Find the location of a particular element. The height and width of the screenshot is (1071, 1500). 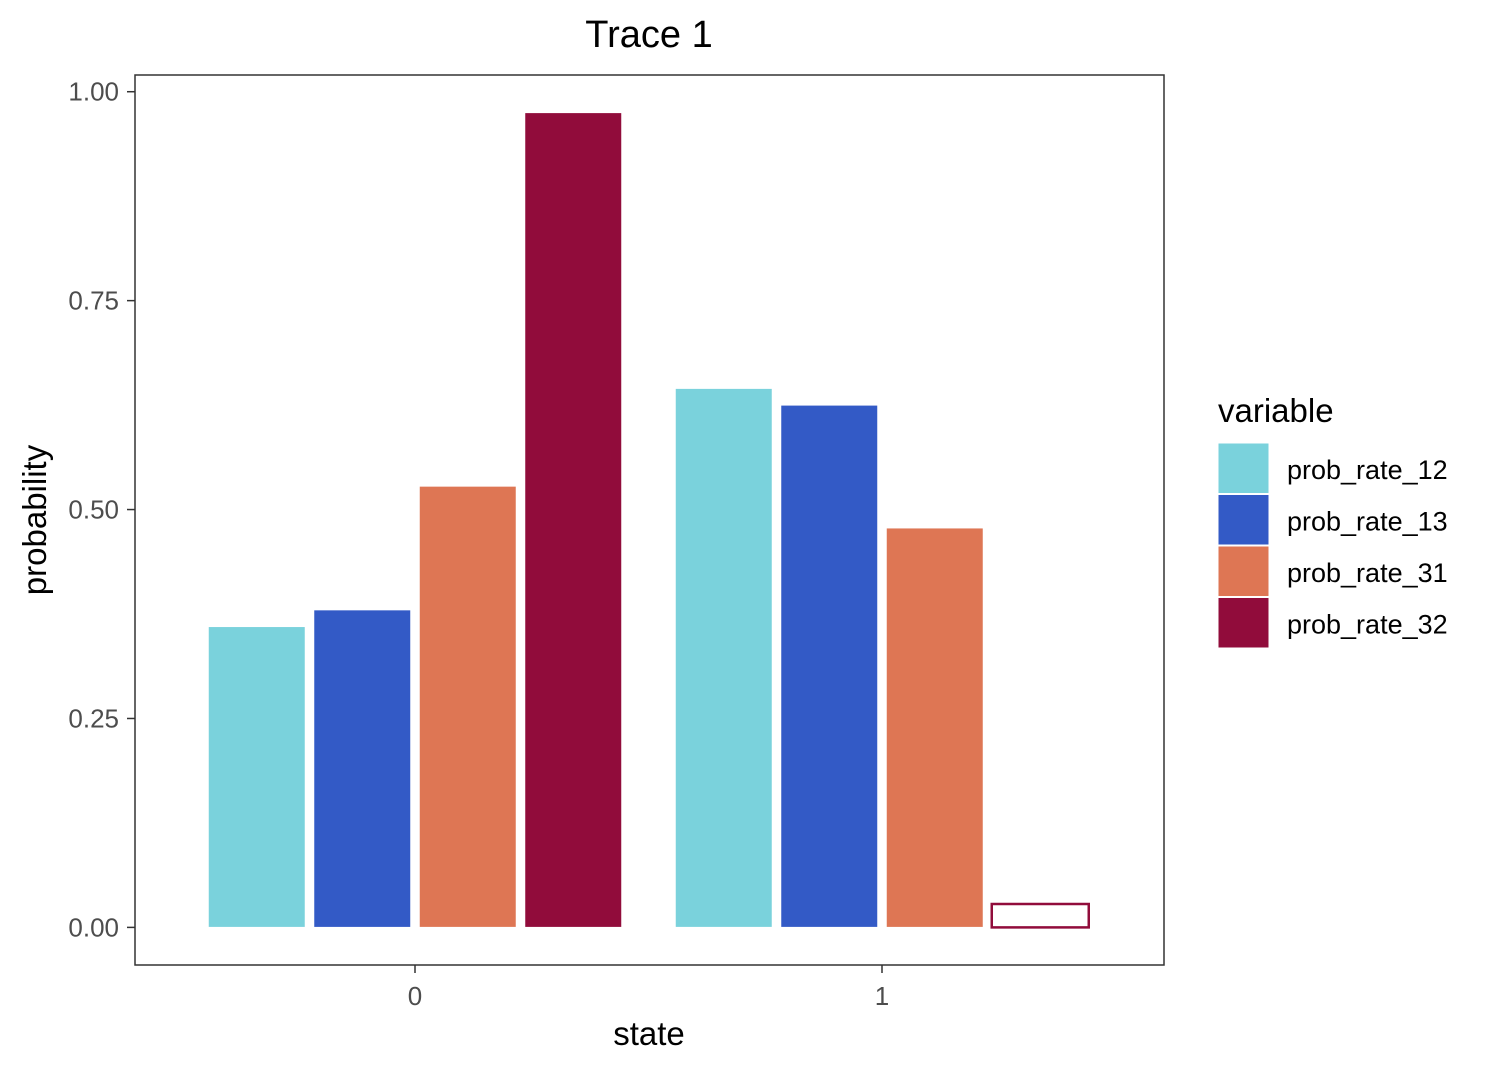

legend-label-prob_rate_13: prob_rate_13 is located at coordinates (1367, 521).